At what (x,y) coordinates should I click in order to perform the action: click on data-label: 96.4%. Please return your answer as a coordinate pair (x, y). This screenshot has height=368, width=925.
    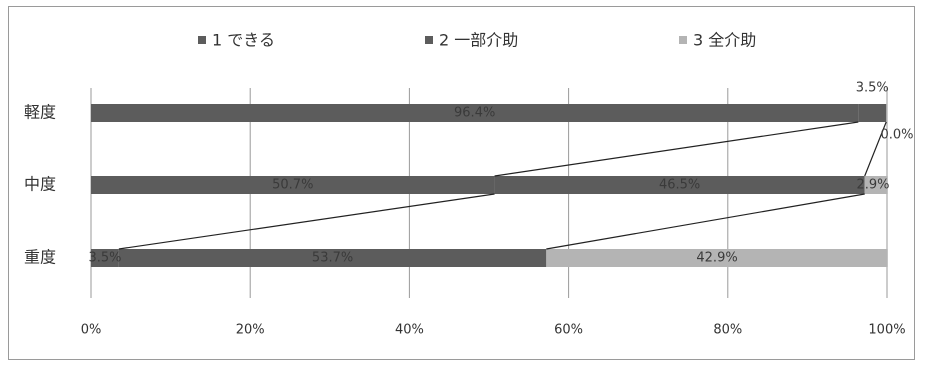
    Looking at the image, I should click on (474, 113).